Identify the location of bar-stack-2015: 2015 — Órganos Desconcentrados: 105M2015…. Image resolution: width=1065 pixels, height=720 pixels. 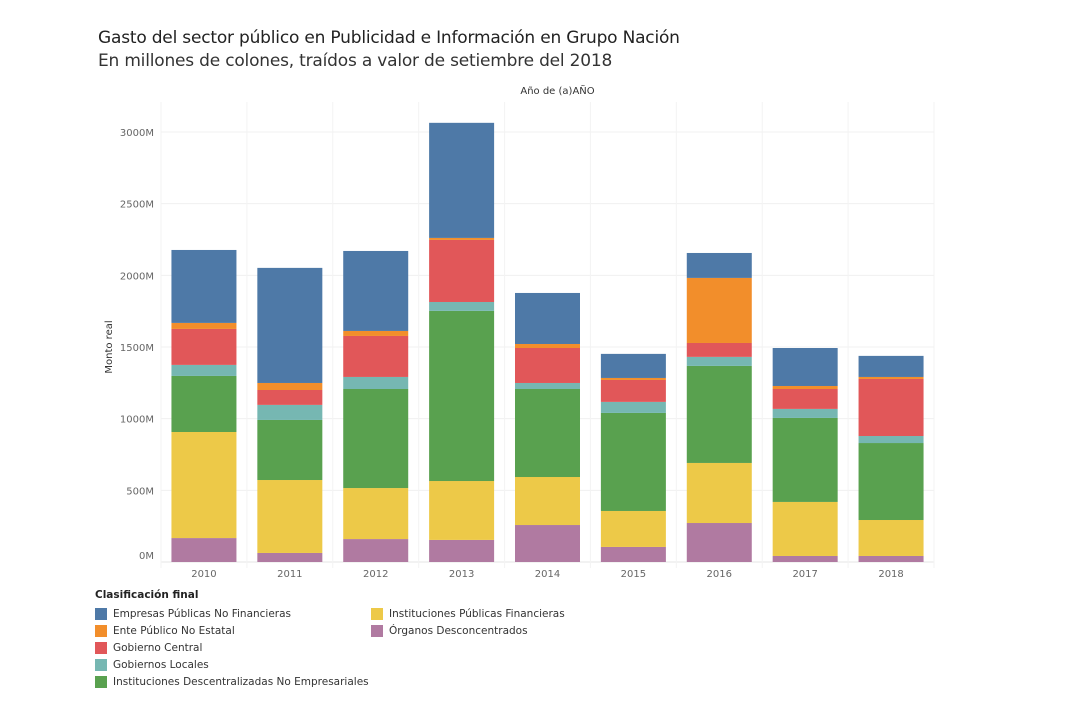
(633, 457).